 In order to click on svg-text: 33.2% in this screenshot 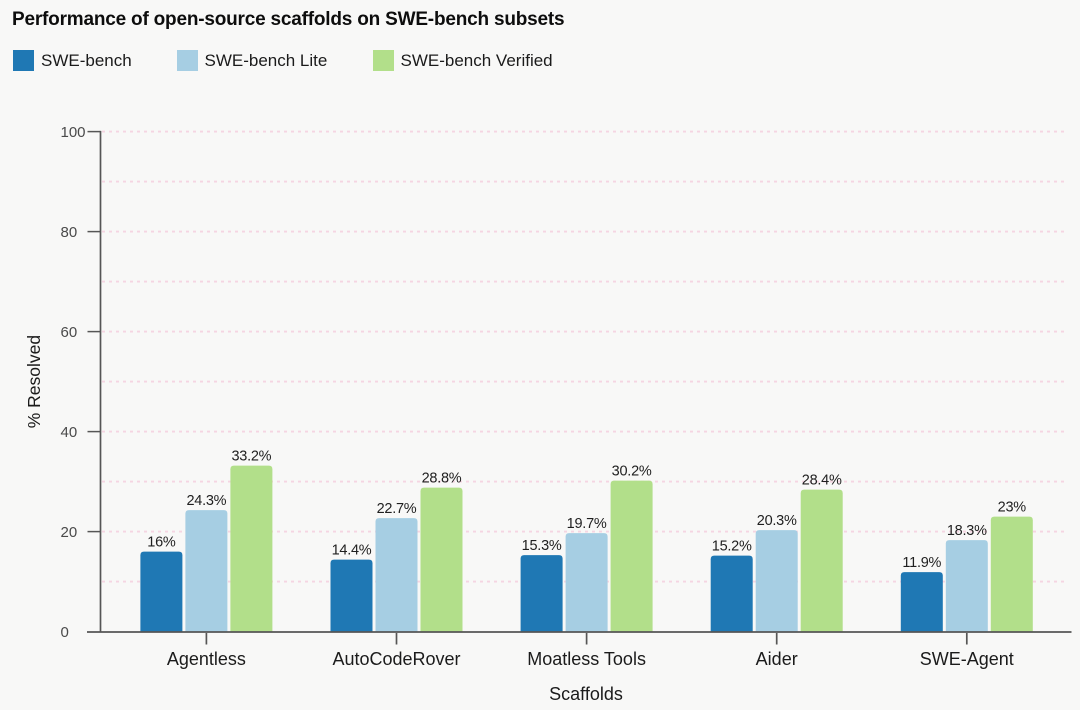, I will do `click(251, 457)`.